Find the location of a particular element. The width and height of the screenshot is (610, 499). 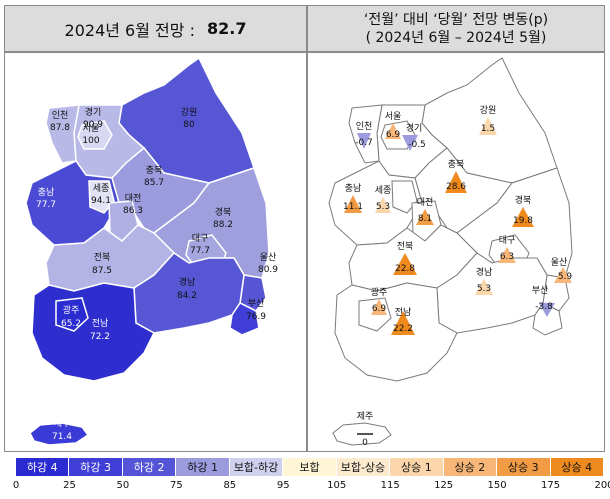

value-daejeon: 8.1 is located at coordinates (425, 219).